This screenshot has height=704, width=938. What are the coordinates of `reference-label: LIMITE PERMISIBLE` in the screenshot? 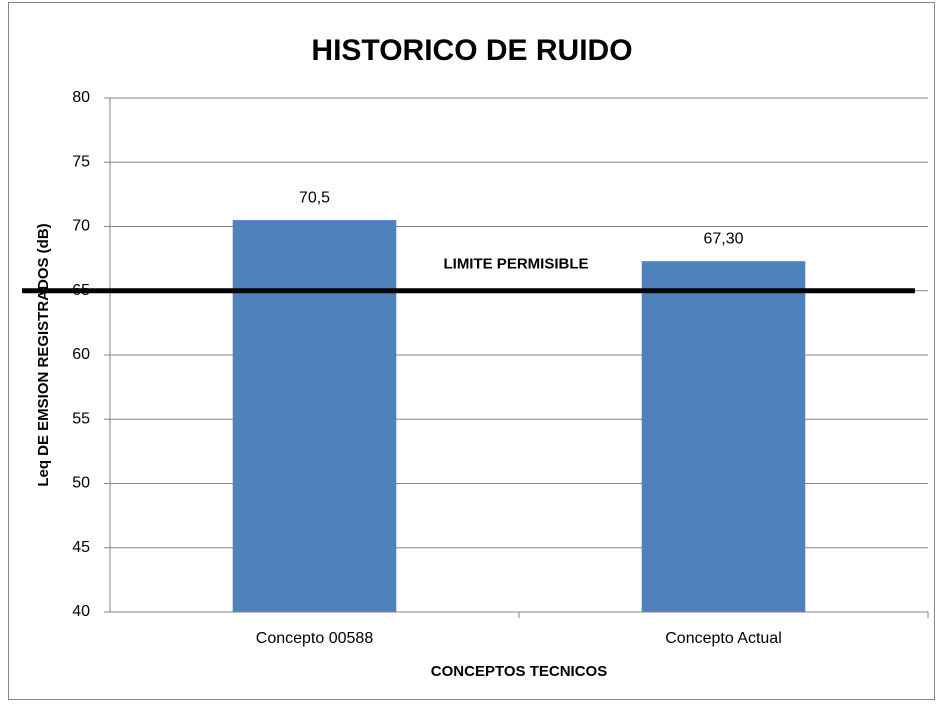 It's located at (515, 264).